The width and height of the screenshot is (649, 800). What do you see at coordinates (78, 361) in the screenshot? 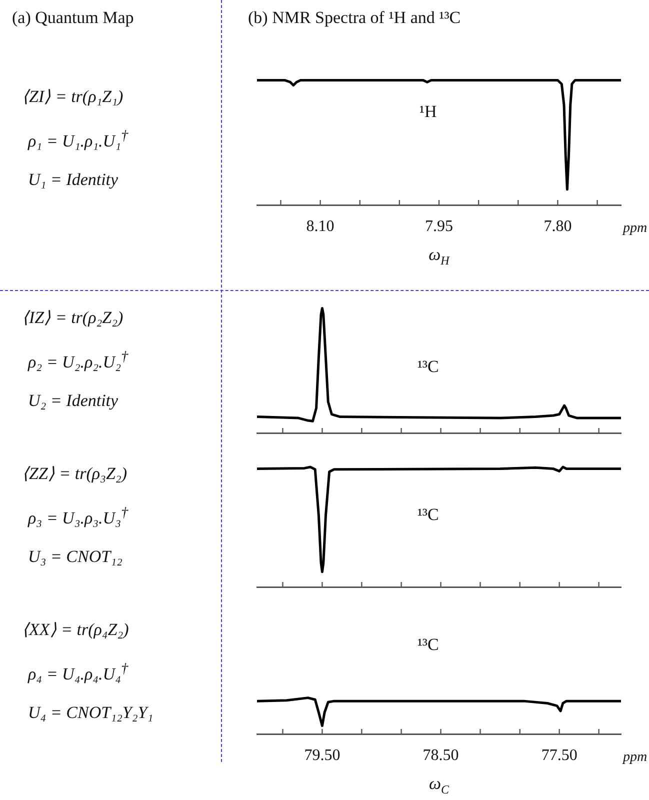
I see `text: ρ₂ = U₂.ρ₂.U₂$^{†}$` at bounding box center [78, 361].